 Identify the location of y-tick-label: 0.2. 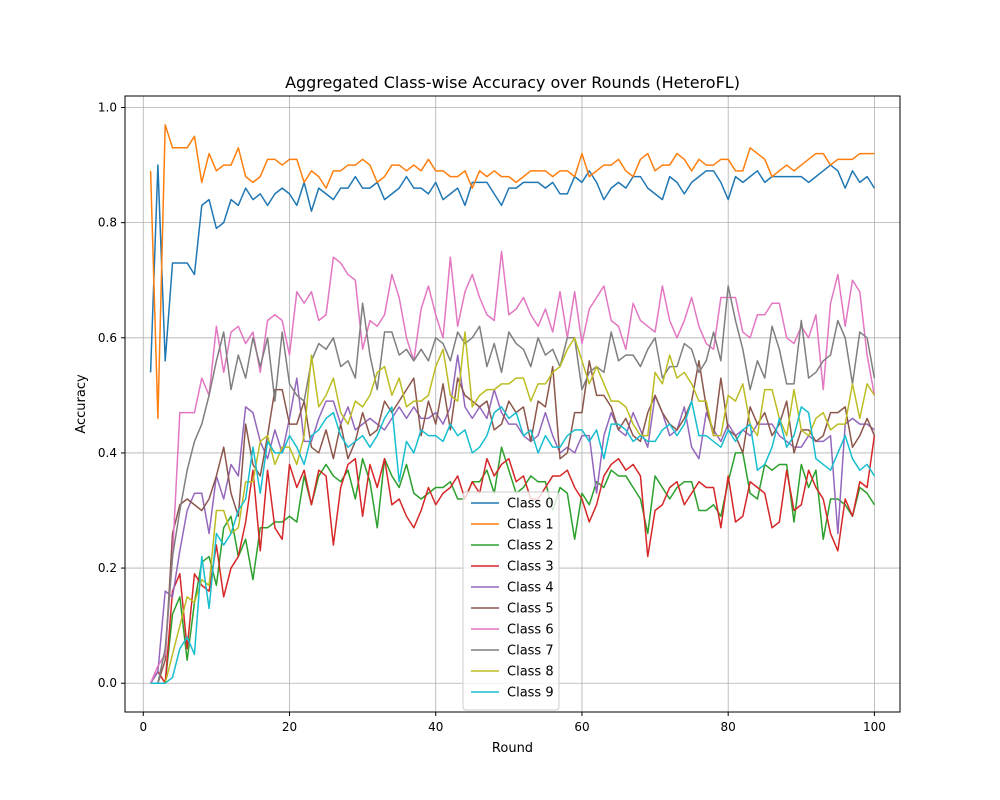
(107, 568).